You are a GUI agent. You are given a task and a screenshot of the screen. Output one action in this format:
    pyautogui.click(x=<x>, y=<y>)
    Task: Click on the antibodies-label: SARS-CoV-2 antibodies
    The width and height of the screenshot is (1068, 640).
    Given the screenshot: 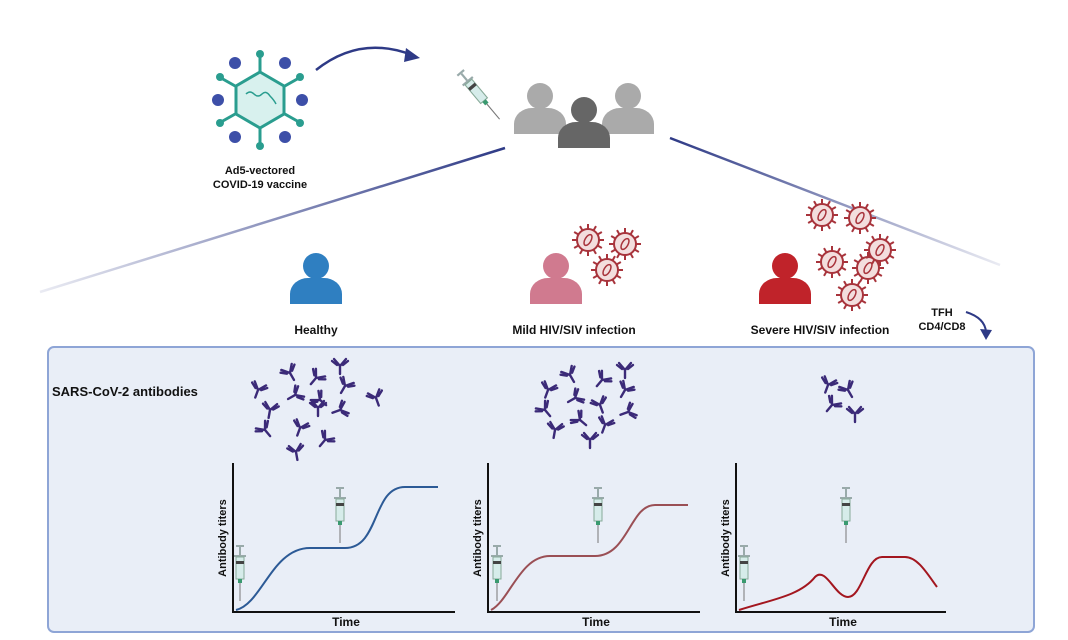 What is the action you would take?
    pyautogui.click(x=125, y=391)
    